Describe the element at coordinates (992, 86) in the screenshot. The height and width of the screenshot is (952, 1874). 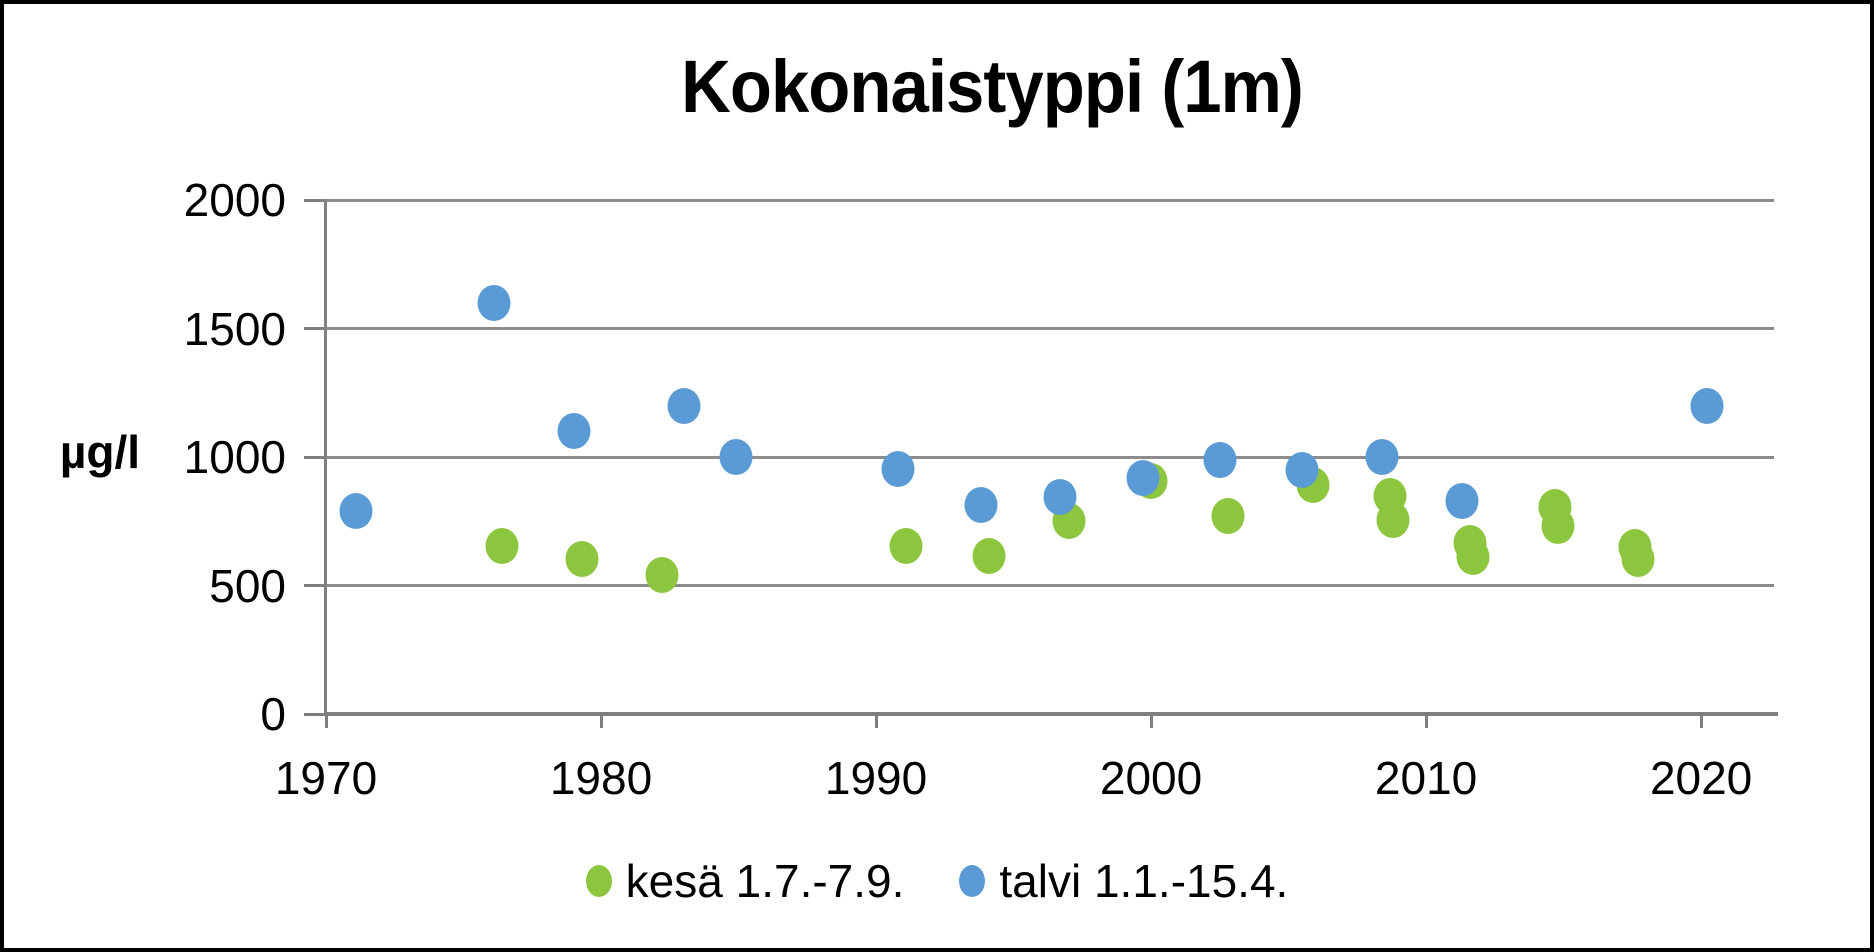
I see `chart-title: Kokonaistyppi (1m)` at that location.